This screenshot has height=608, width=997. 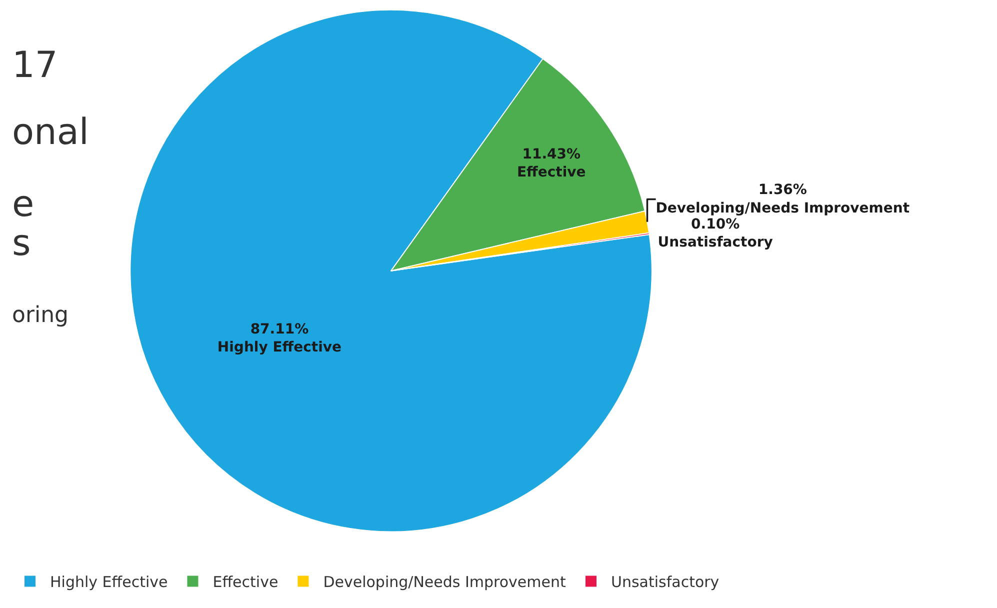 I want to click on slice-label: Developing/Needs Improvement, so click(x=783, y=208).